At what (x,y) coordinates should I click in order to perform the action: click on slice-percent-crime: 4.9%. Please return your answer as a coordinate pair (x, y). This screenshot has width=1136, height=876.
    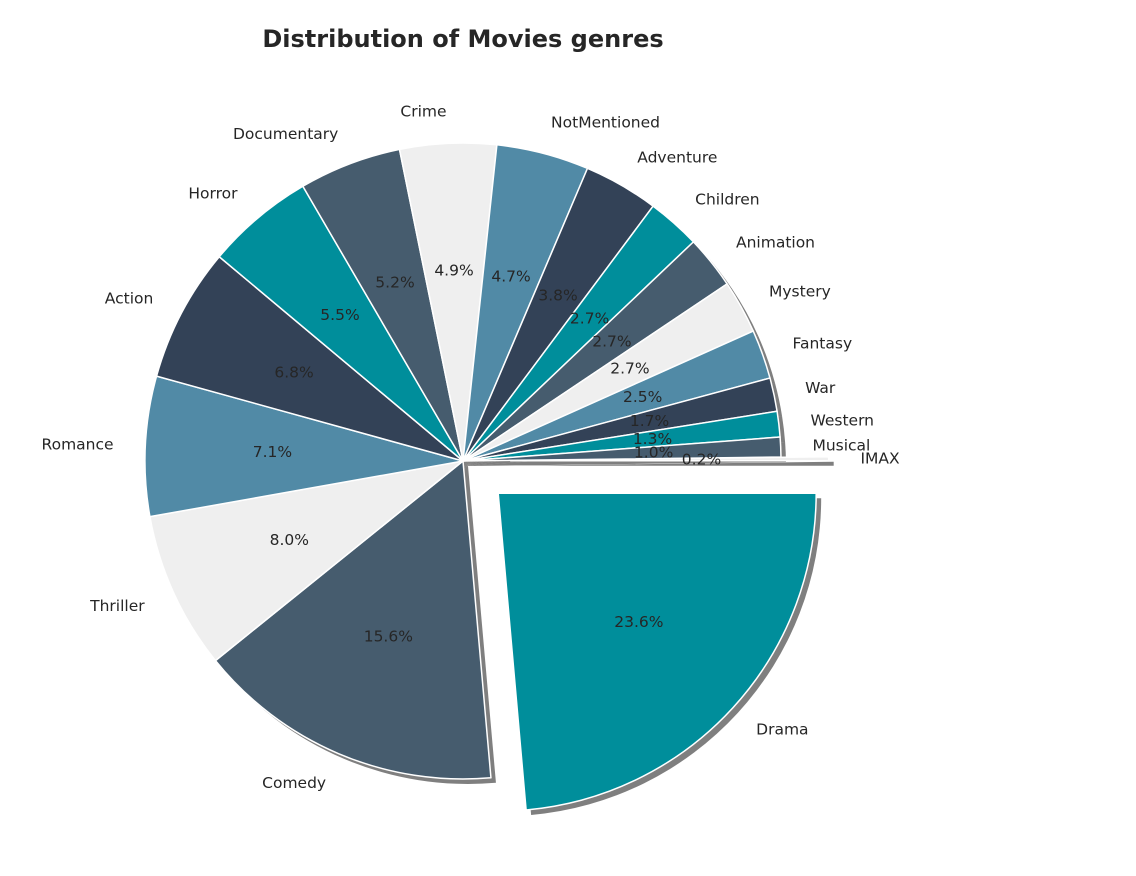
    Looking at the image, I should click on (453, 270).